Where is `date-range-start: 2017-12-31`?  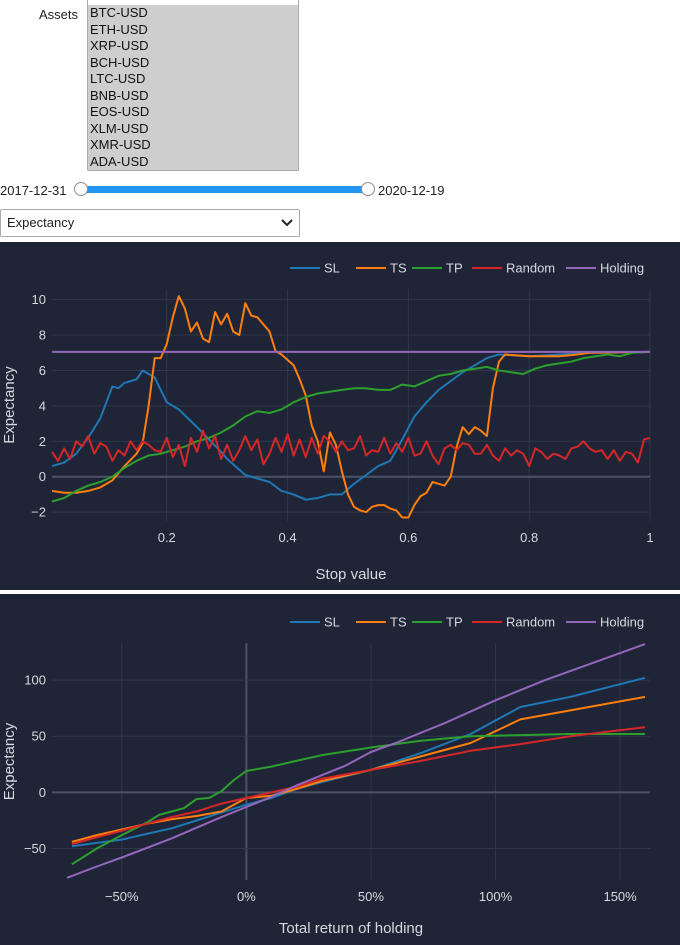 date-range-start: 2017-12-31 is located at coordinates (33, 190).